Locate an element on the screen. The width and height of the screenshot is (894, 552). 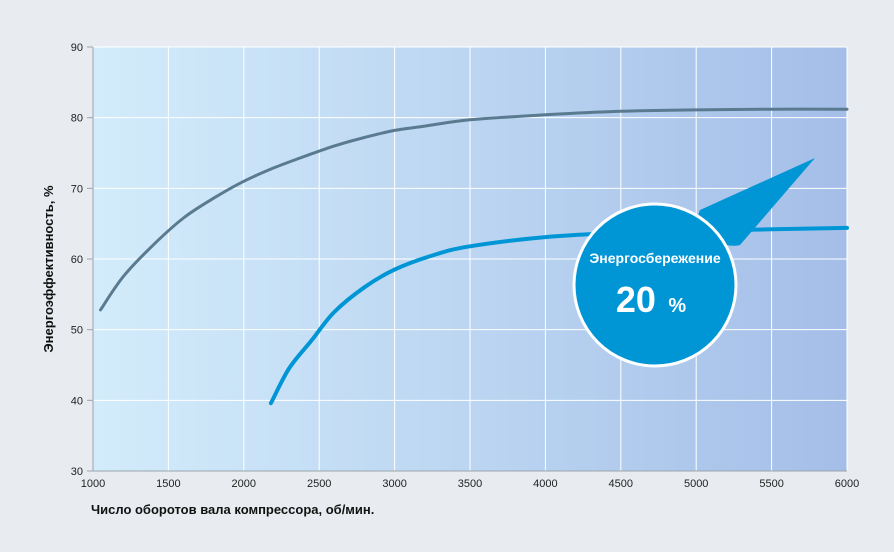
x-tick-label: 6000 is located at coordinates (847, 484).